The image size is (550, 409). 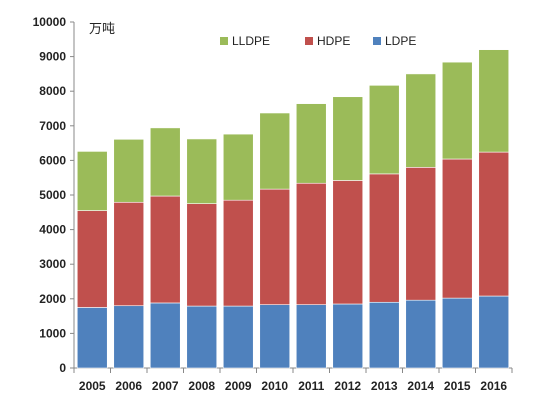 I want to click on y-tick-label: 7000, so click(x=52, y=126).